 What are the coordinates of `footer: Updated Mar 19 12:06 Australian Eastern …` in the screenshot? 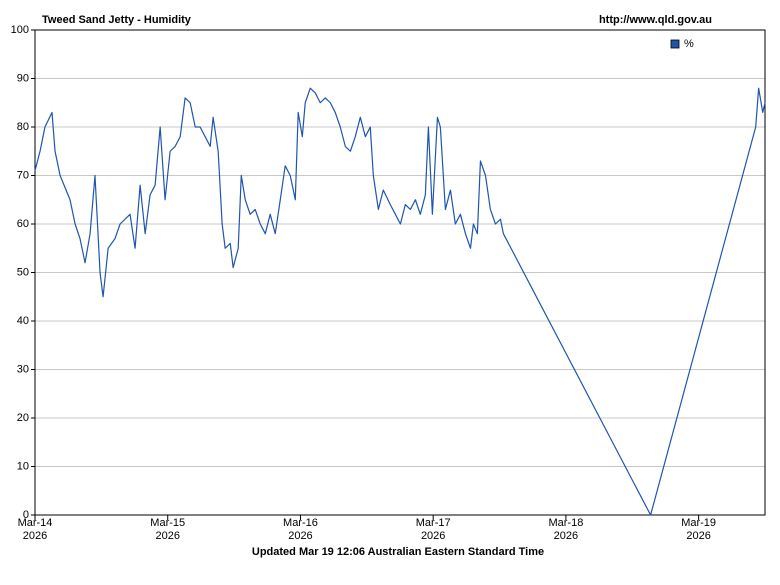 It's located at (398, 552).